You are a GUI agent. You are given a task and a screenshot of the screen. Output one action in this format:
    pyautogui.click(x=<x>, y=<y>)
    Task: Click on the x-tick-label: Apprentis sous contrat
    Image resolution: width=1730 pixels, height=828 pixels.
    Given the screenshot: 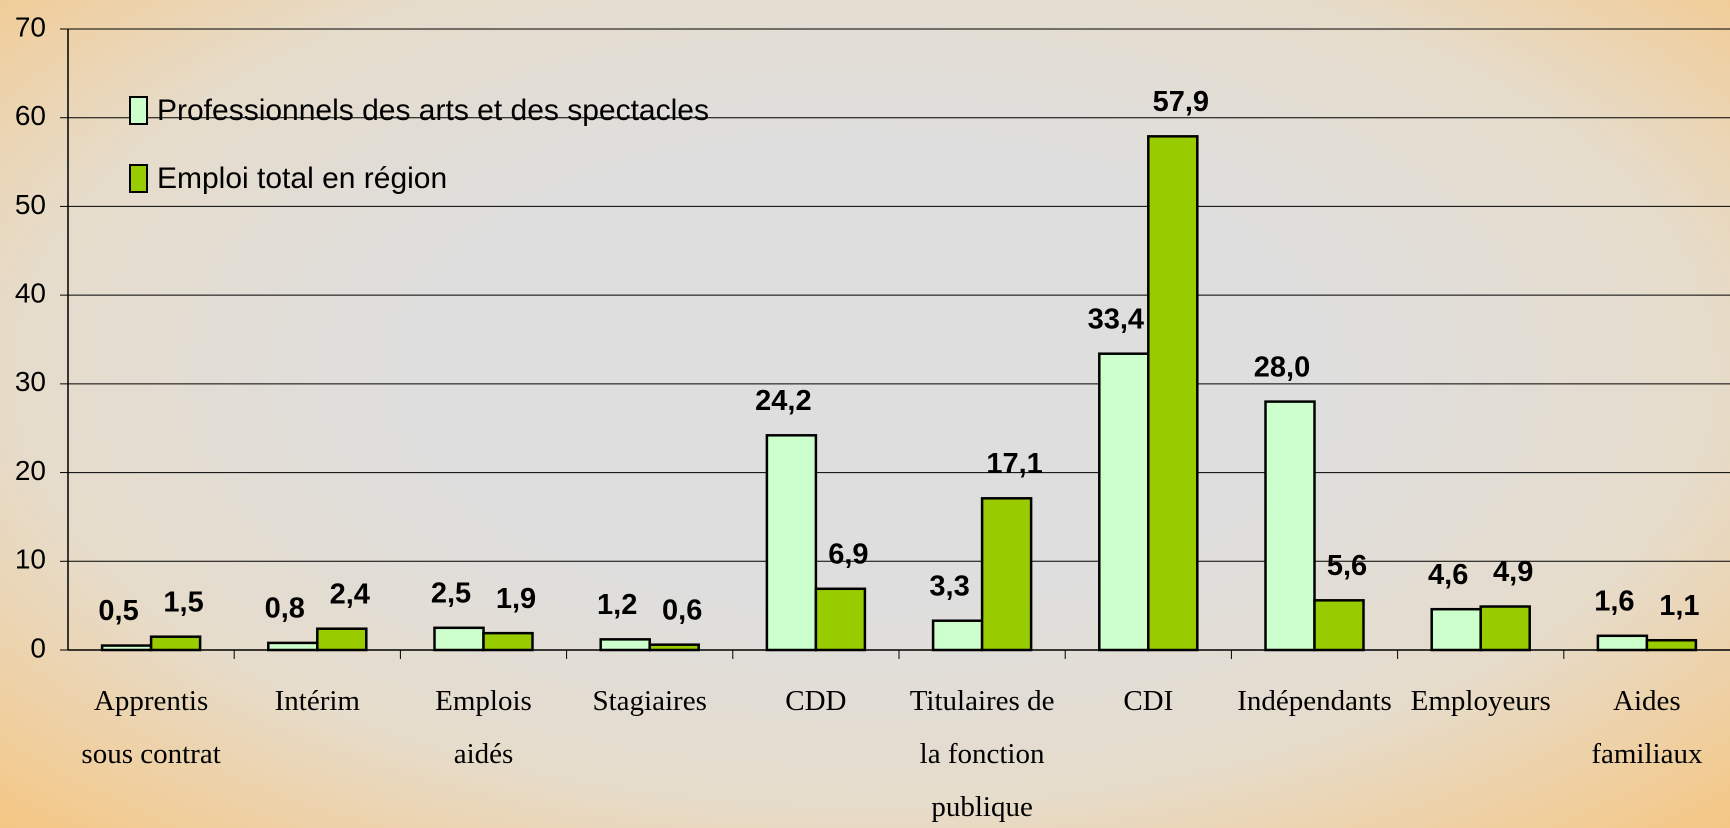 What is the action you would take?
    pyautogui.click(x=151, y=727)
    